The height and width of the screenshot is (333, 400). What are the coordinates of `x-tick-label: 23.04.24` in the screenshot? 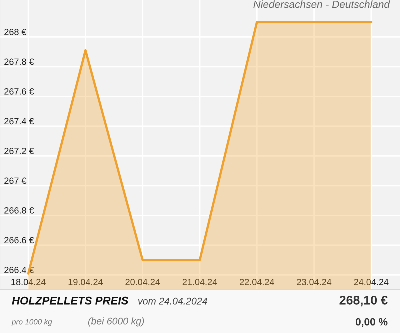 It's located at (314, 282).